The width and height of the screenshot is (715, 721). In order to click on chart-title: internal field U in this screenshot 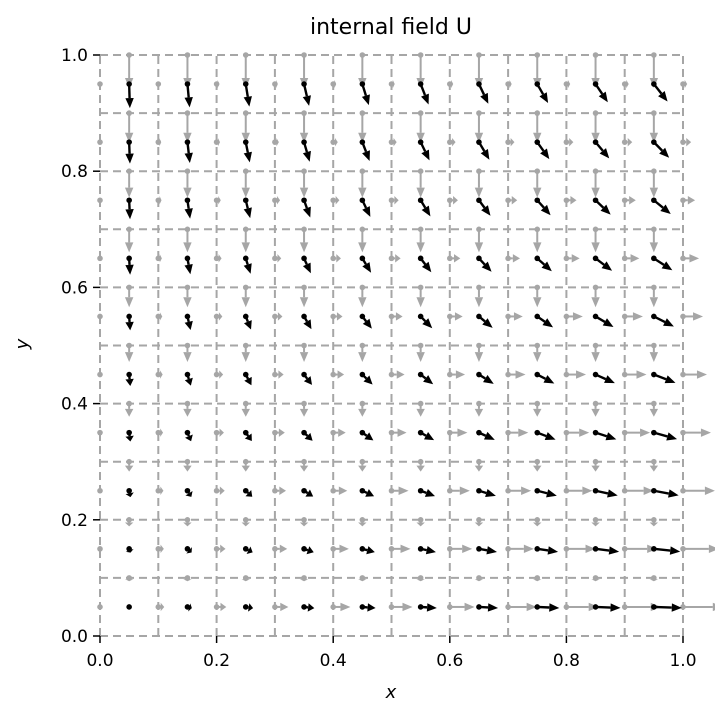, I will do `click(391, 27)`.